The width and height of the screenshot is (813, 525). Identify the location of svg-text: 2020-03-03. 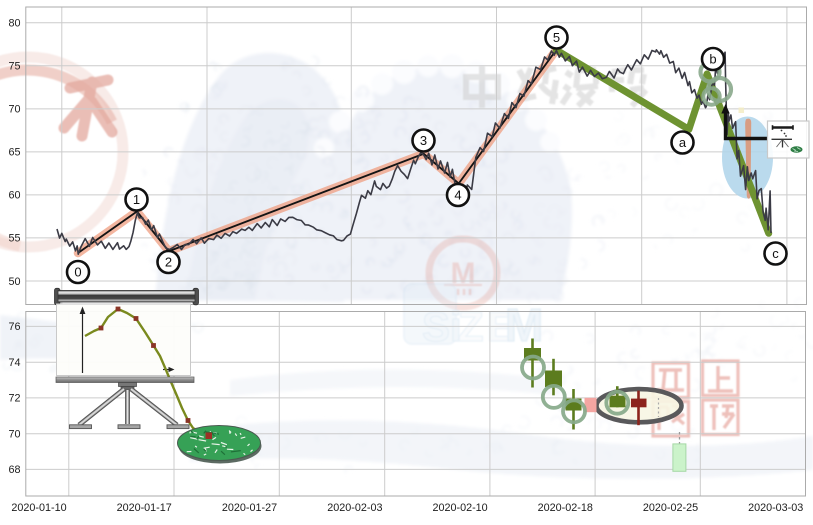
(775, 508).